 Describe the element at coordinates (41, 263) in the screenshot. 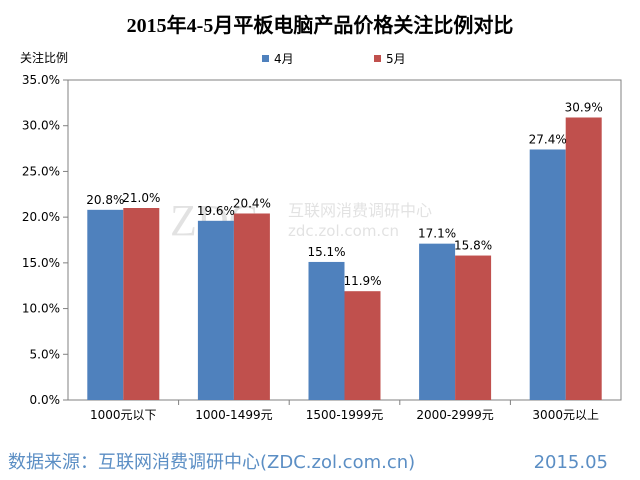

I see `y-tick-label: 15.0%` at that location.